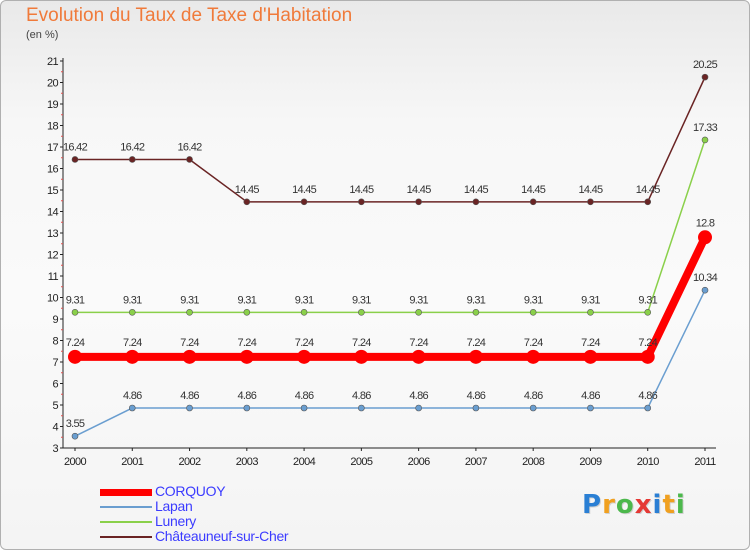 The height and width of the screenshot is (550, 750). Describe the element at coordinates (657, 505) in the screenshot. I see `logo-letter: i` at that location.